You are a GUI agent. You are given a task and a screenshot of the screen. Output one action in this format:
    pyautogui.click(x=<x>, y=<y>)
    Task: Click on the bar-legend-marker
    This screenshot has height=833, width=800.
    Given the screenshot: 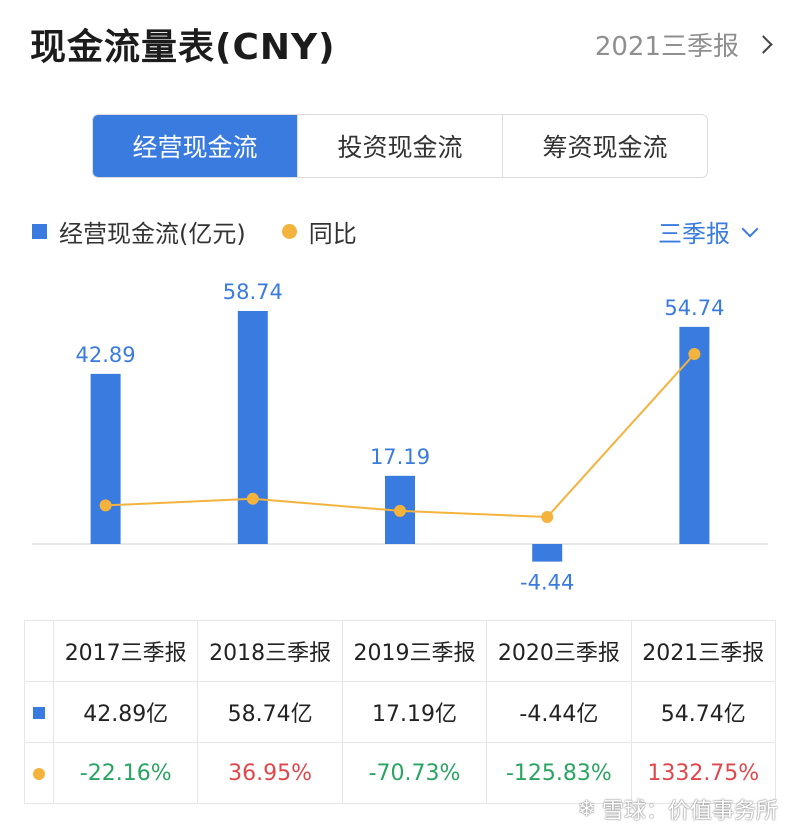 What is the action you would take?
    pyautogui.click(x=39, y=231)
    